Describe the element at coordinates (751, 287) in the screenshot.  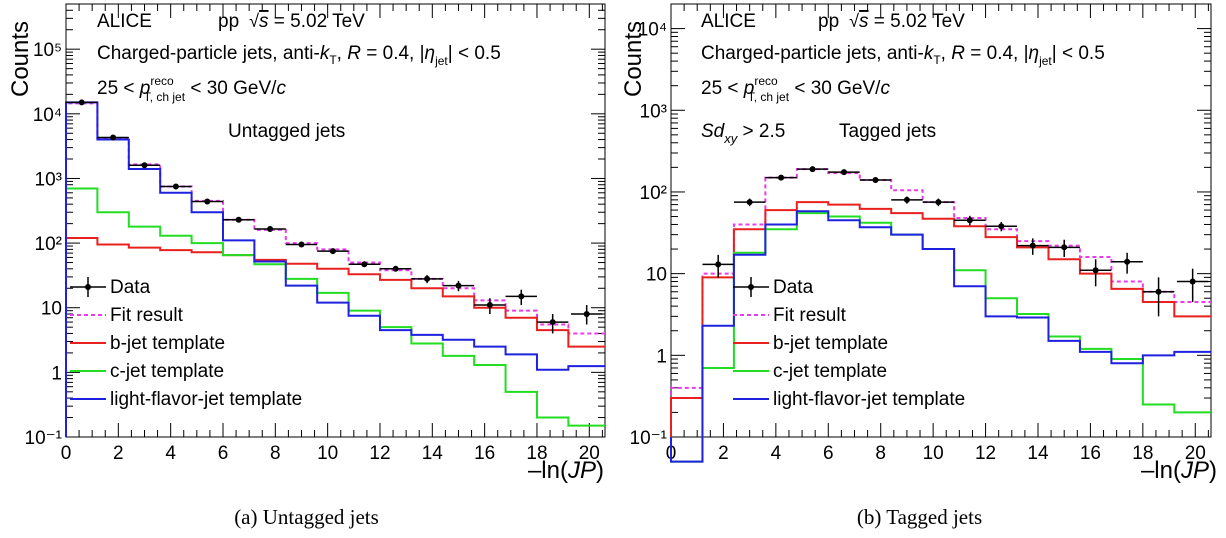
I see `legend-data-marker-dot` at that location.